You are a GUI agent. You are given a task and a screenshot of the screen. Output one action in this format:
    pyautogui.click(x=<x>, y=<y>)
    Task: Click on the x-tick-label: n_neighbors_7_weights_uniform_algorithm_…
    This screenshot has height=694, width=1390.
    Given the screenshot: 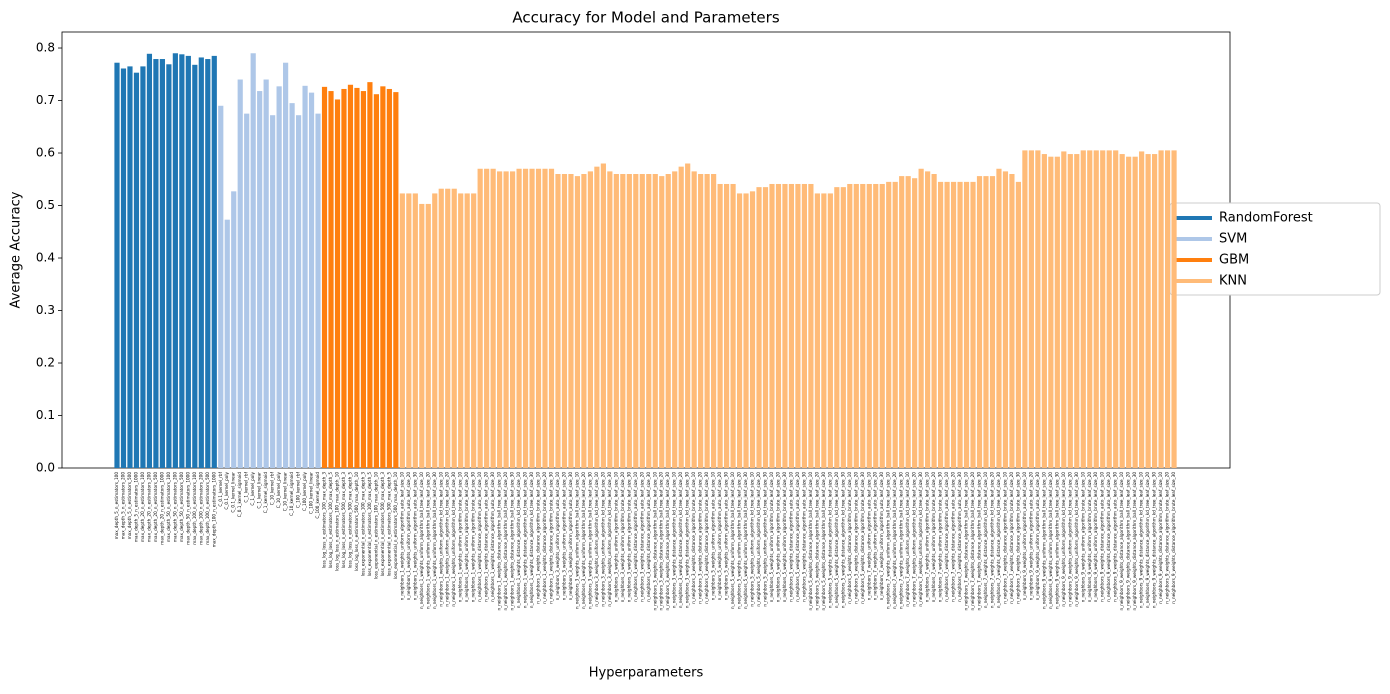 What is the action you would take?
    pyautogui.click(x=894, y=540)
    